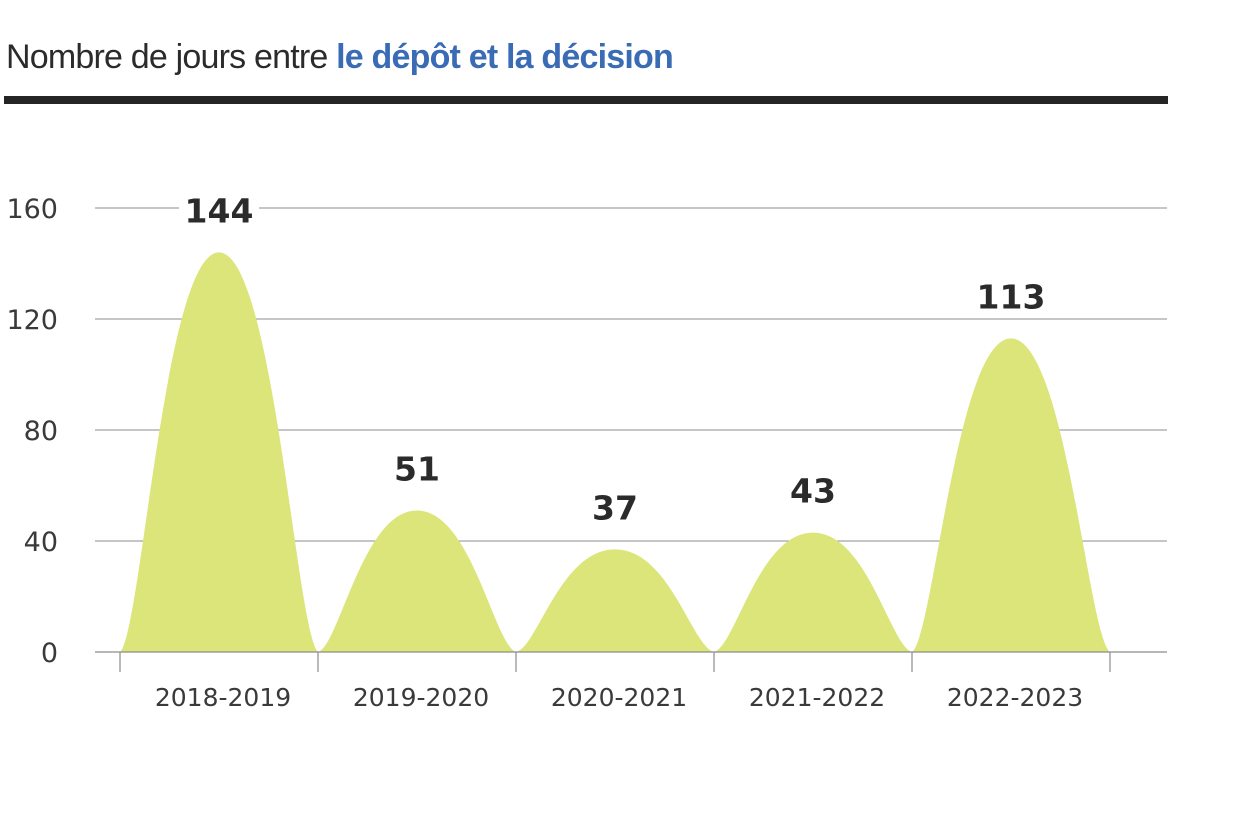 The image size is (1236, 820). I want to click on y-tick-label: 80, so click(41, 431).